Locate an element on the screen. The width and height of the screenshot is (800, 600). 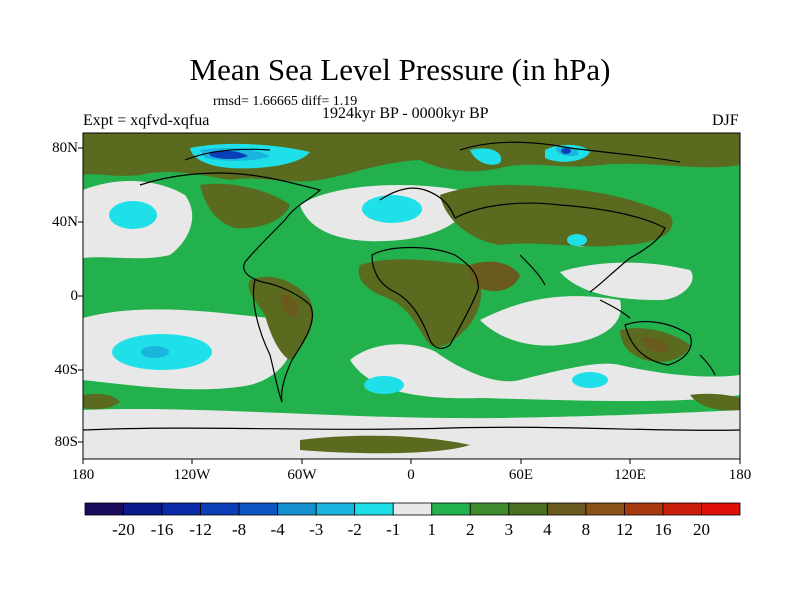
colorbar-label: -3 is located at coordinates (316, 529).